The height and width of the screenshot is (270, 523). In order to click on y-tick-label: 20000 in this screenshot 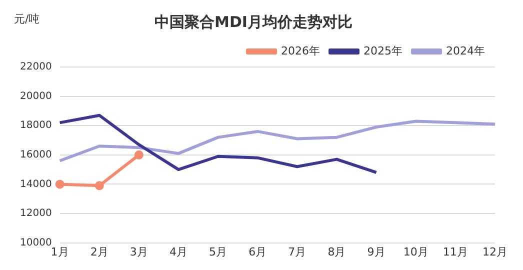, I will do `click(36, 96)`.